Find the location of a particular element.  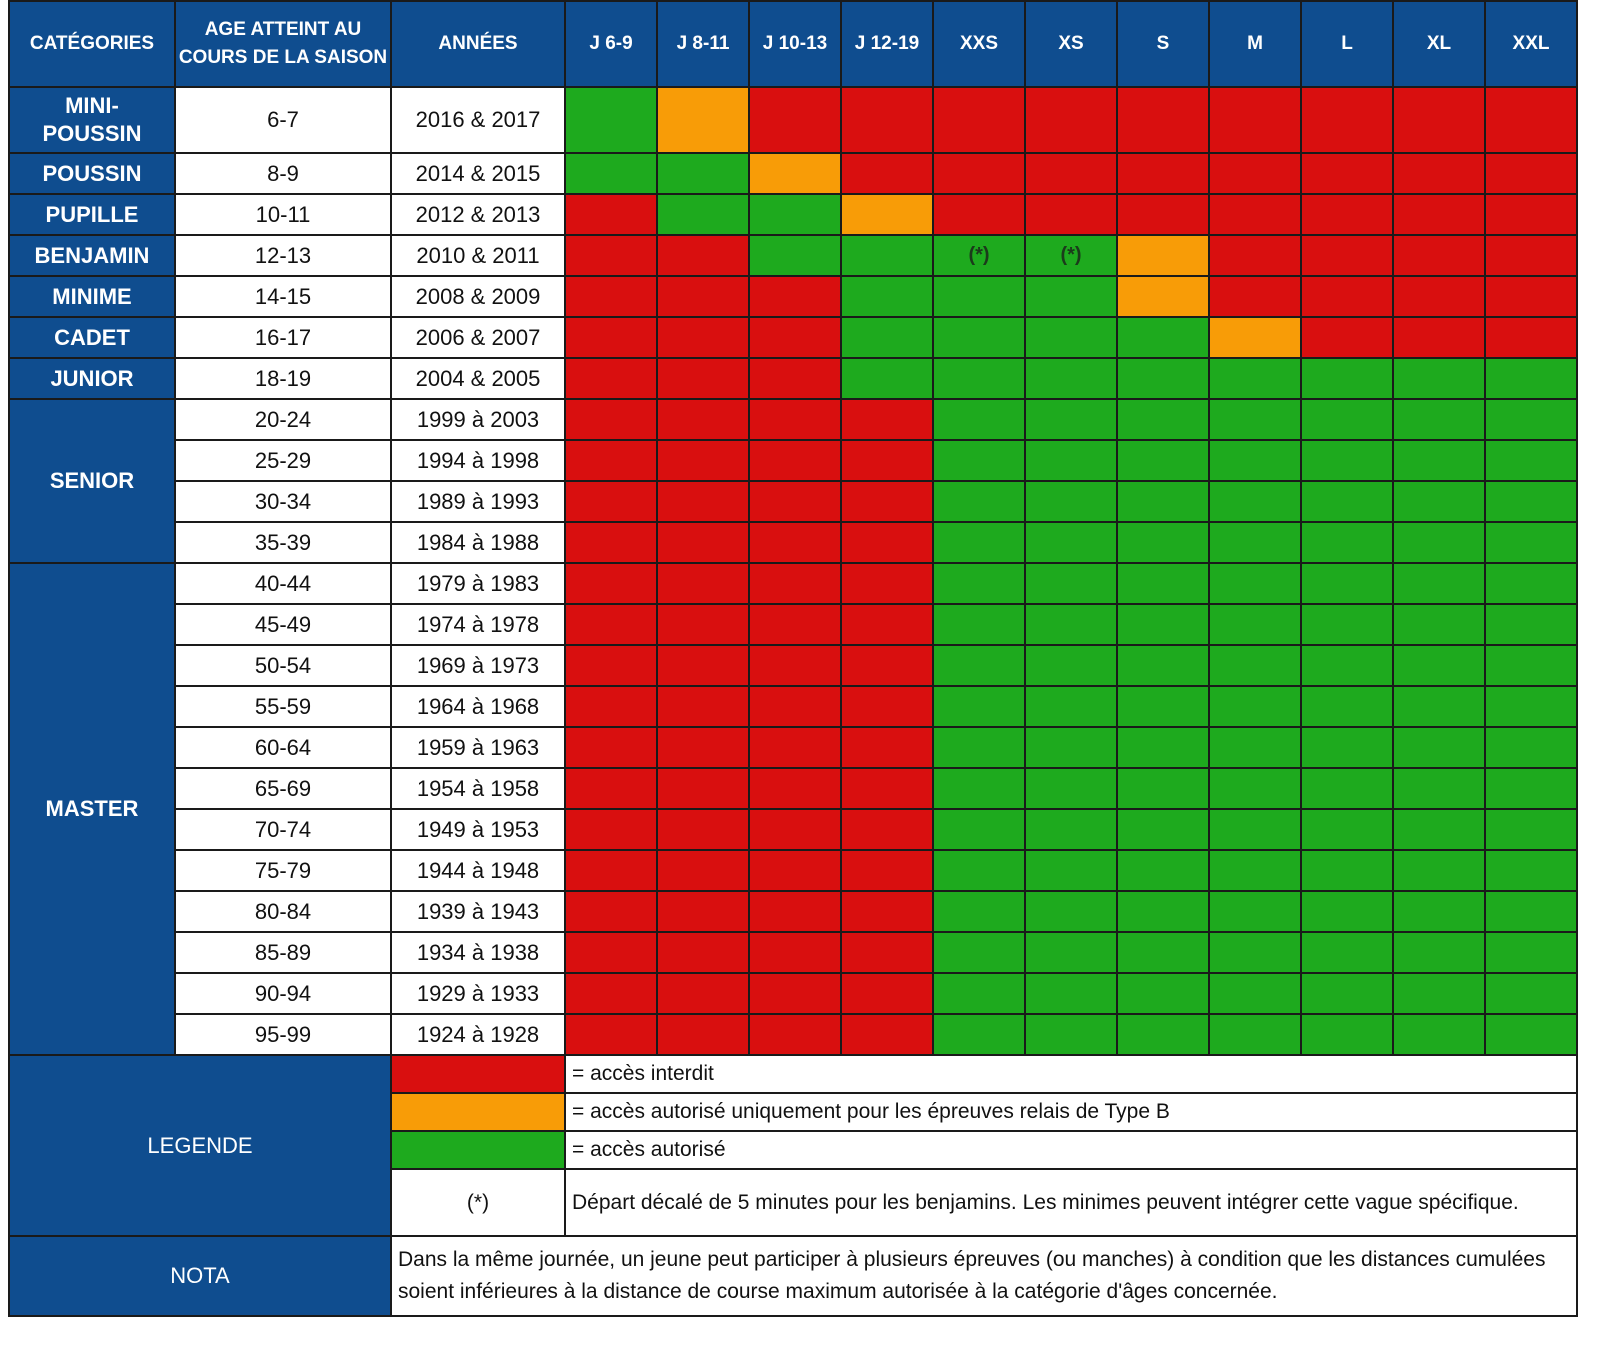

age-cell: 75-79 is located at coordinates (283, 870).